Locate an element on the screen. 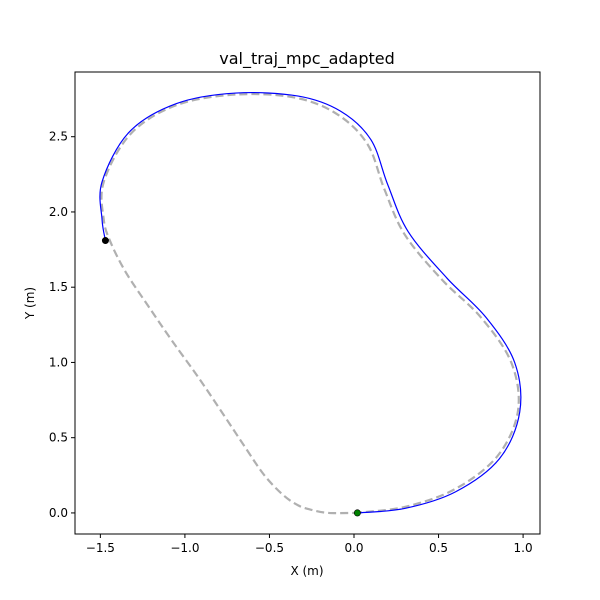 The width and height of the screenshot is (600, 600). y-tick-label: 1.5 is located at coordinates (58, 287).